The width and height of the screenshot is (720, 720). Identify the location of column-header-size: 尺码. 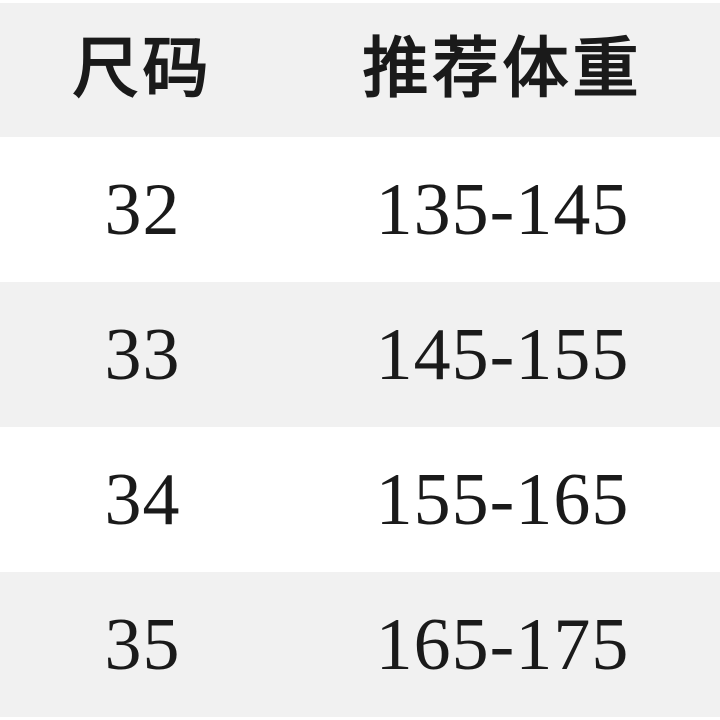
(142, 69).